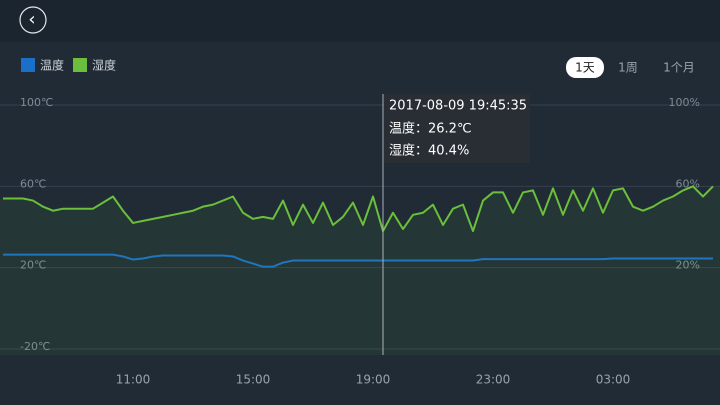 The width and height of the screenshot is (720, 405). What do you see at coordinates (253, 380) in the screenshot?
I see `x-tick-label: 15:00` at bounding box center [253, 380].